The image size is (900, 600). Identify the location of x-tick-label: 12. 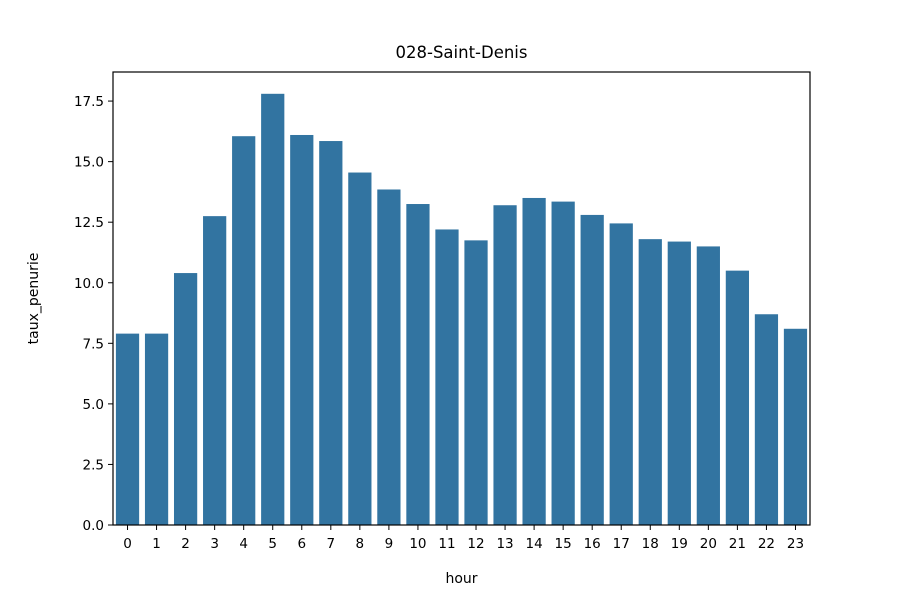
(475, 544).